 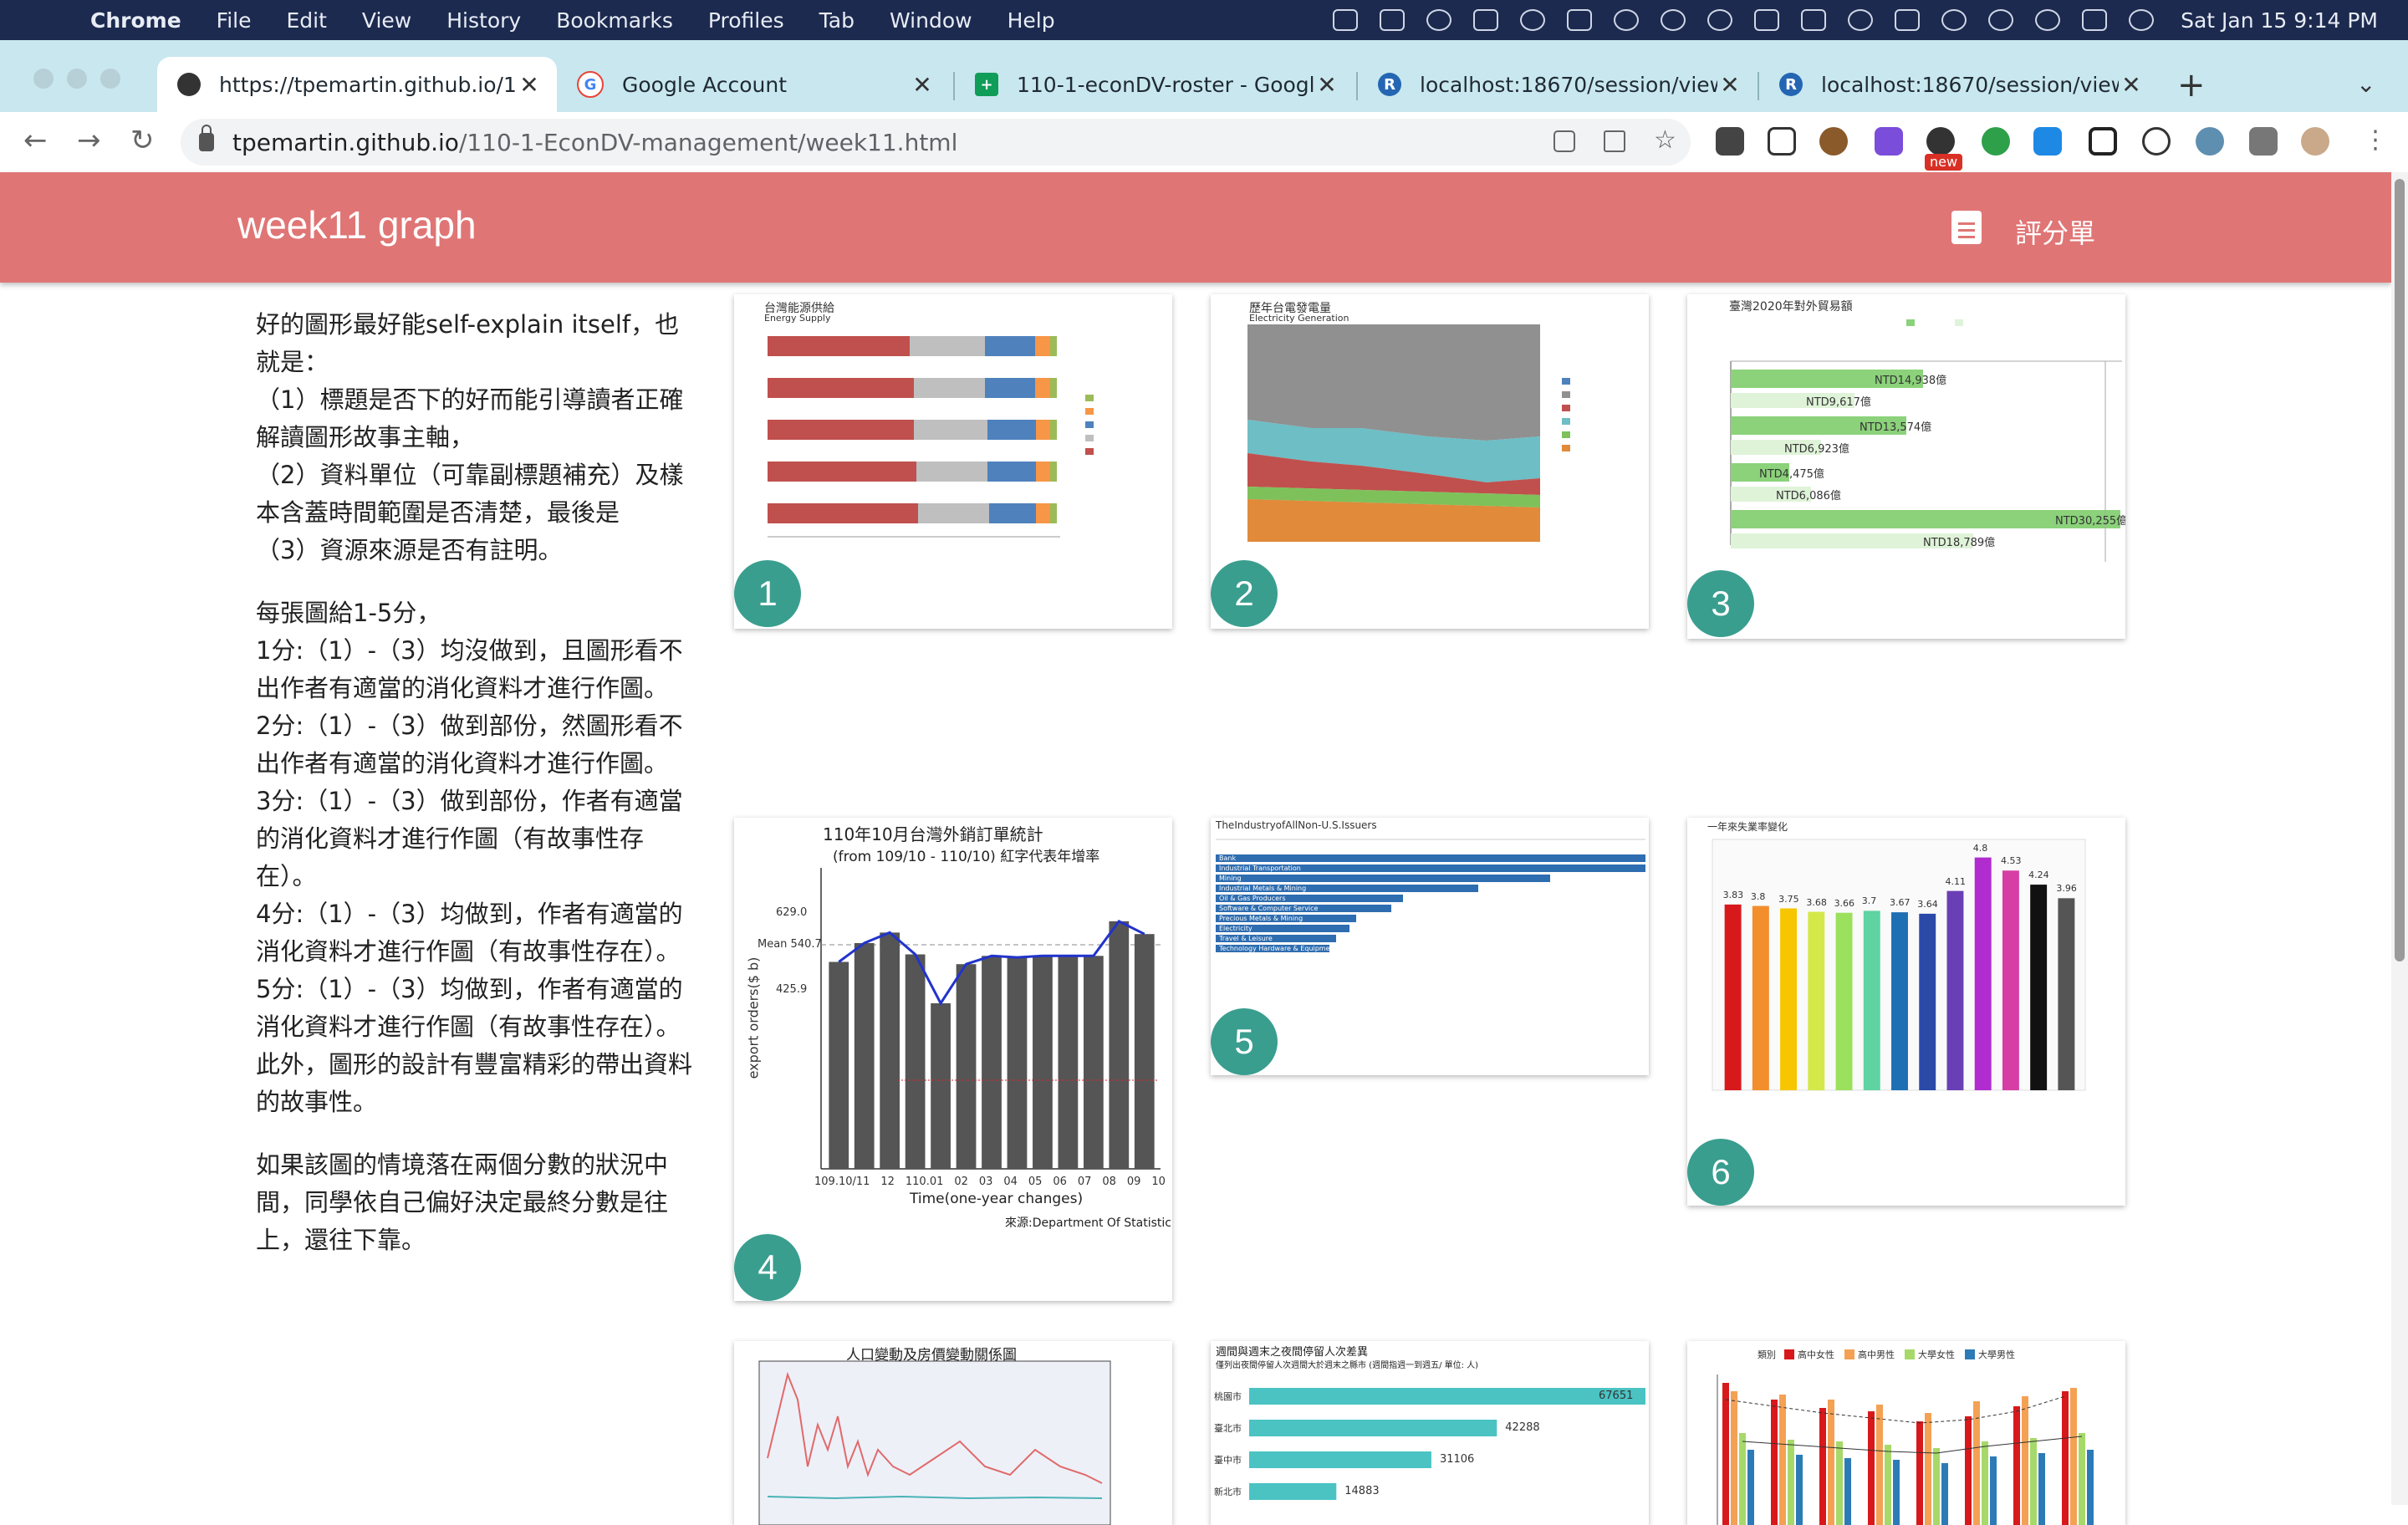 What do you see at coordinates (2048, 20) in the screenshot?
I see `search-icon` at bounding box center [2048, 20].